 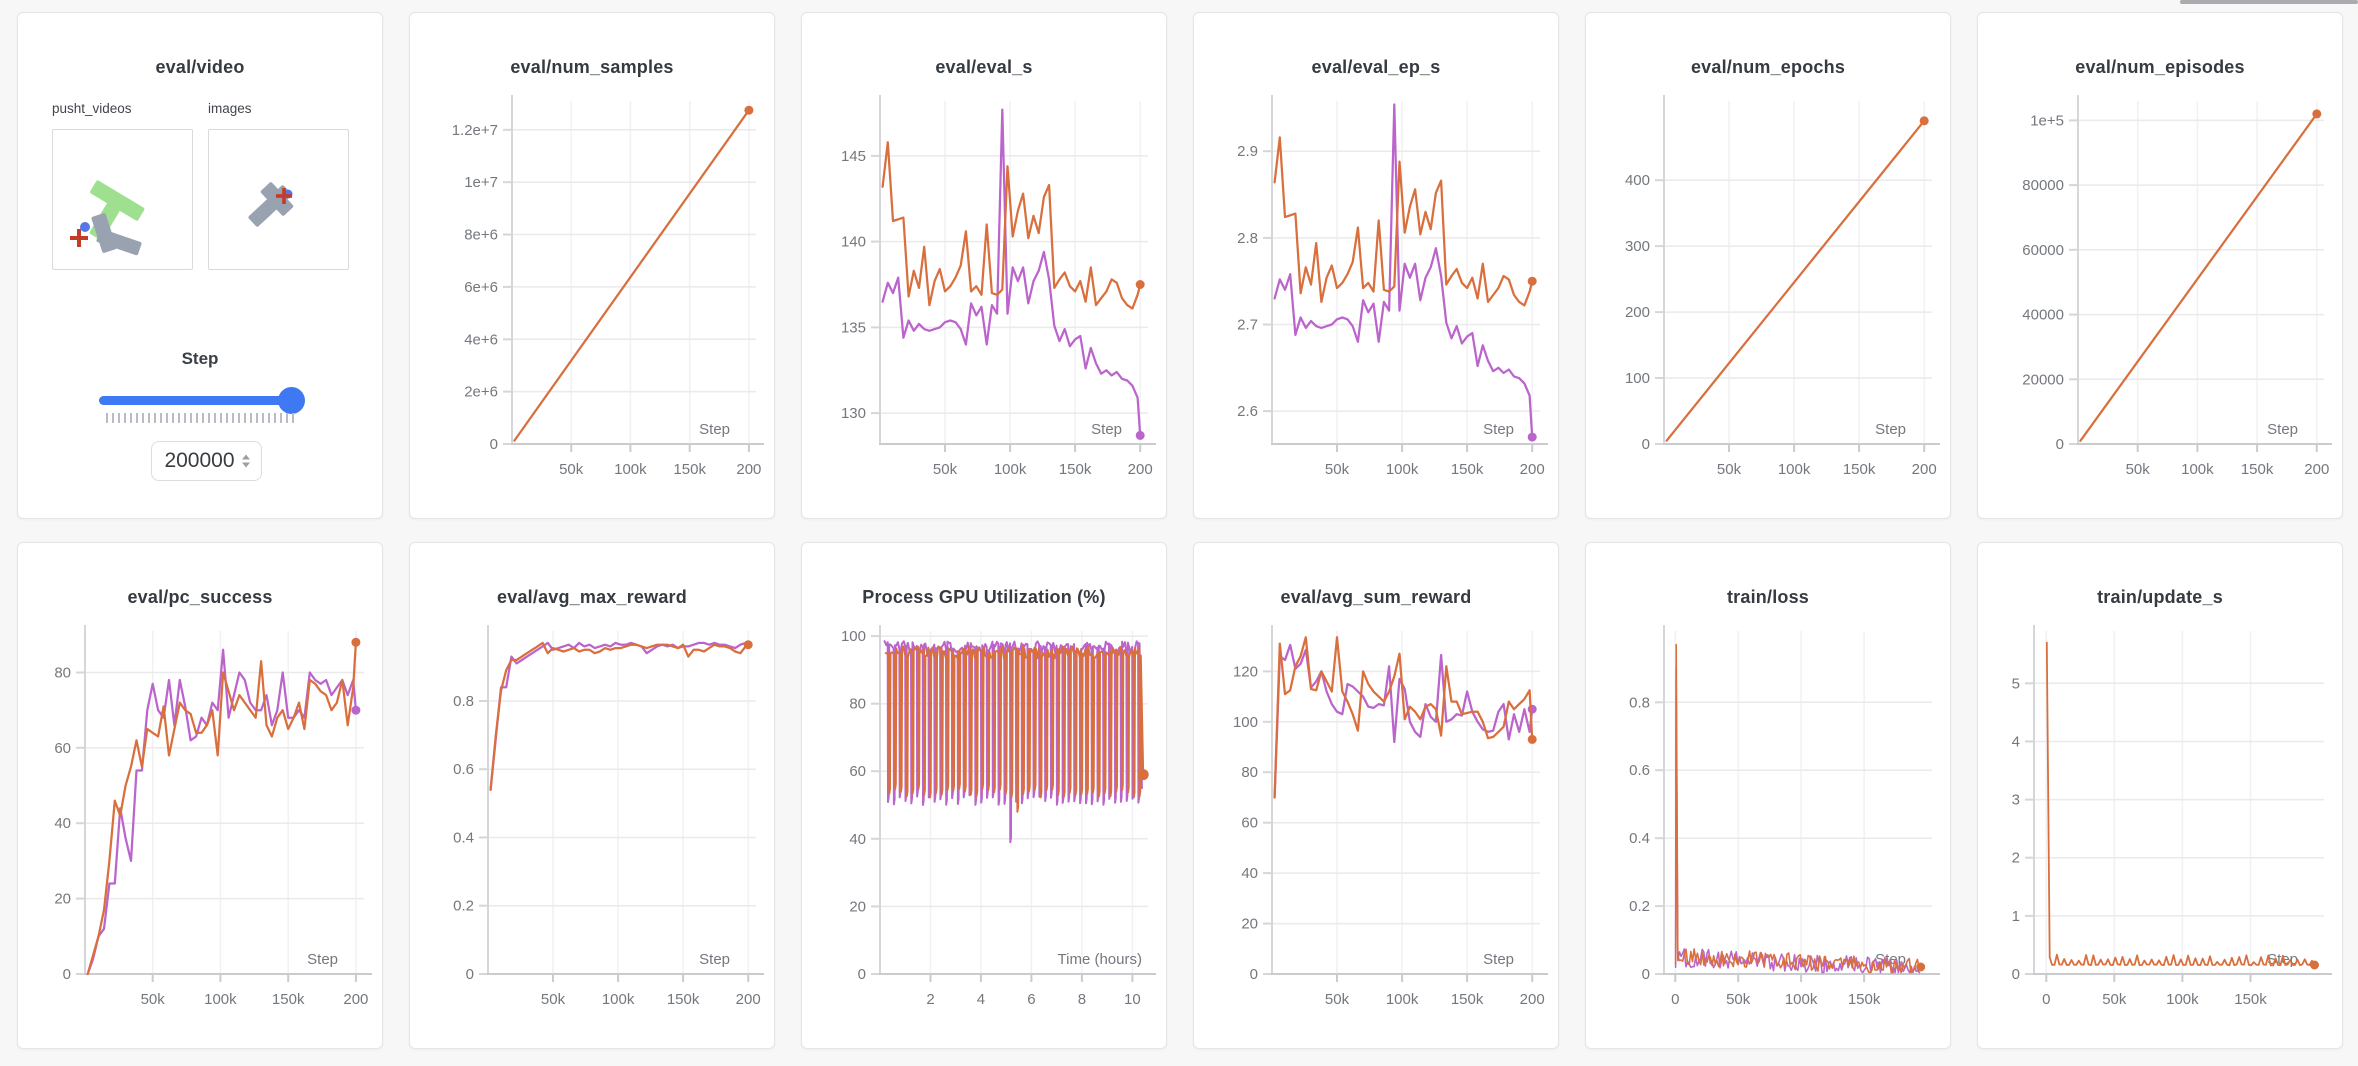 What do you see at coordinates (930, 999) in the screenshot?
I see `x-tick-label: 2` at bounding box center [930, 999].